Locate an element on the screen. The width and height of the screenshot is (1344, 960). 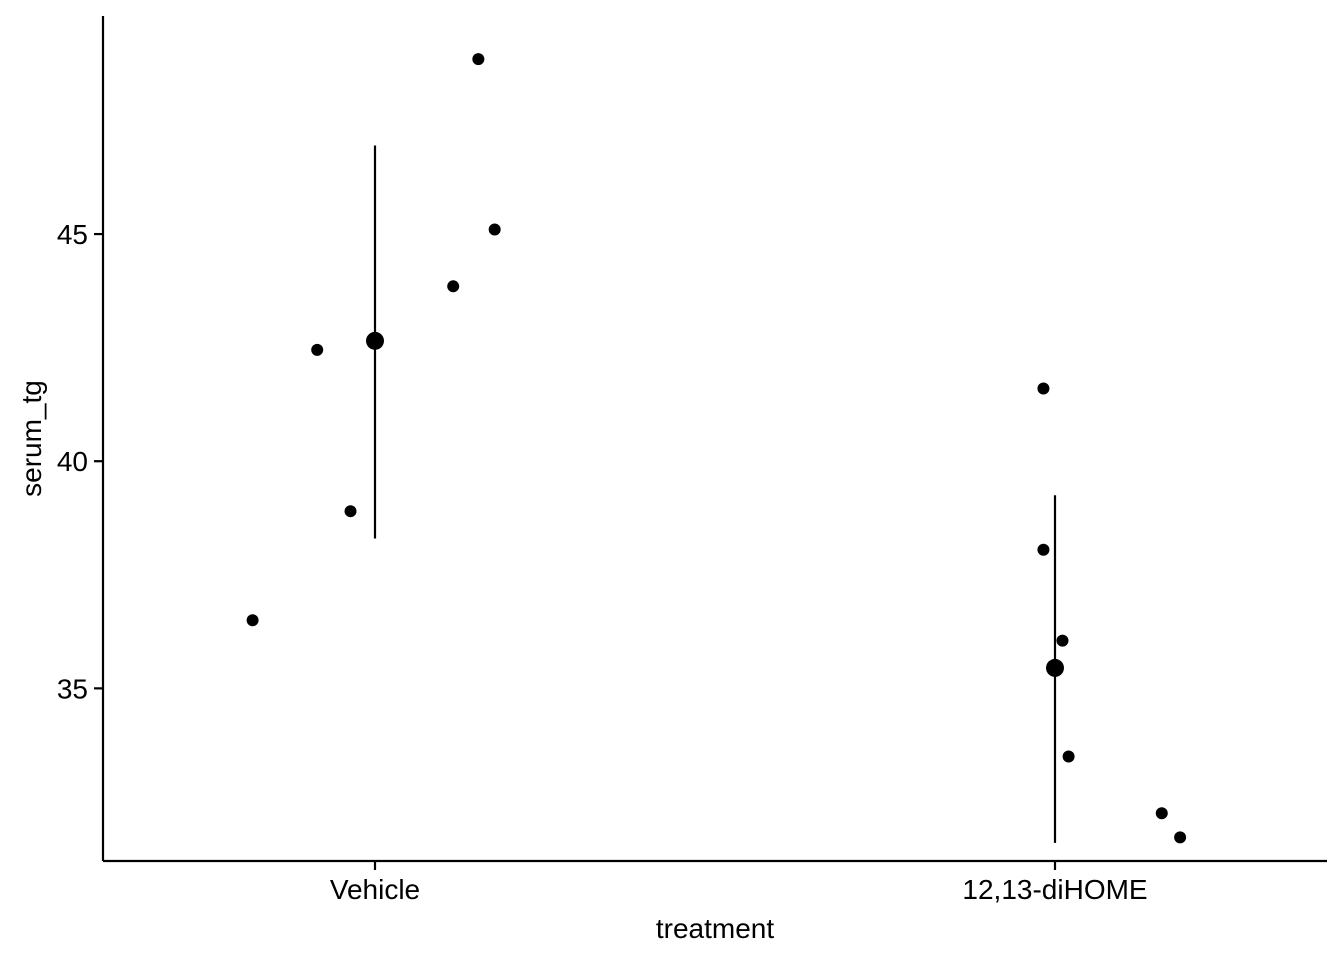
y-axis: 35 40 45 is located at coordinates (80, 461).